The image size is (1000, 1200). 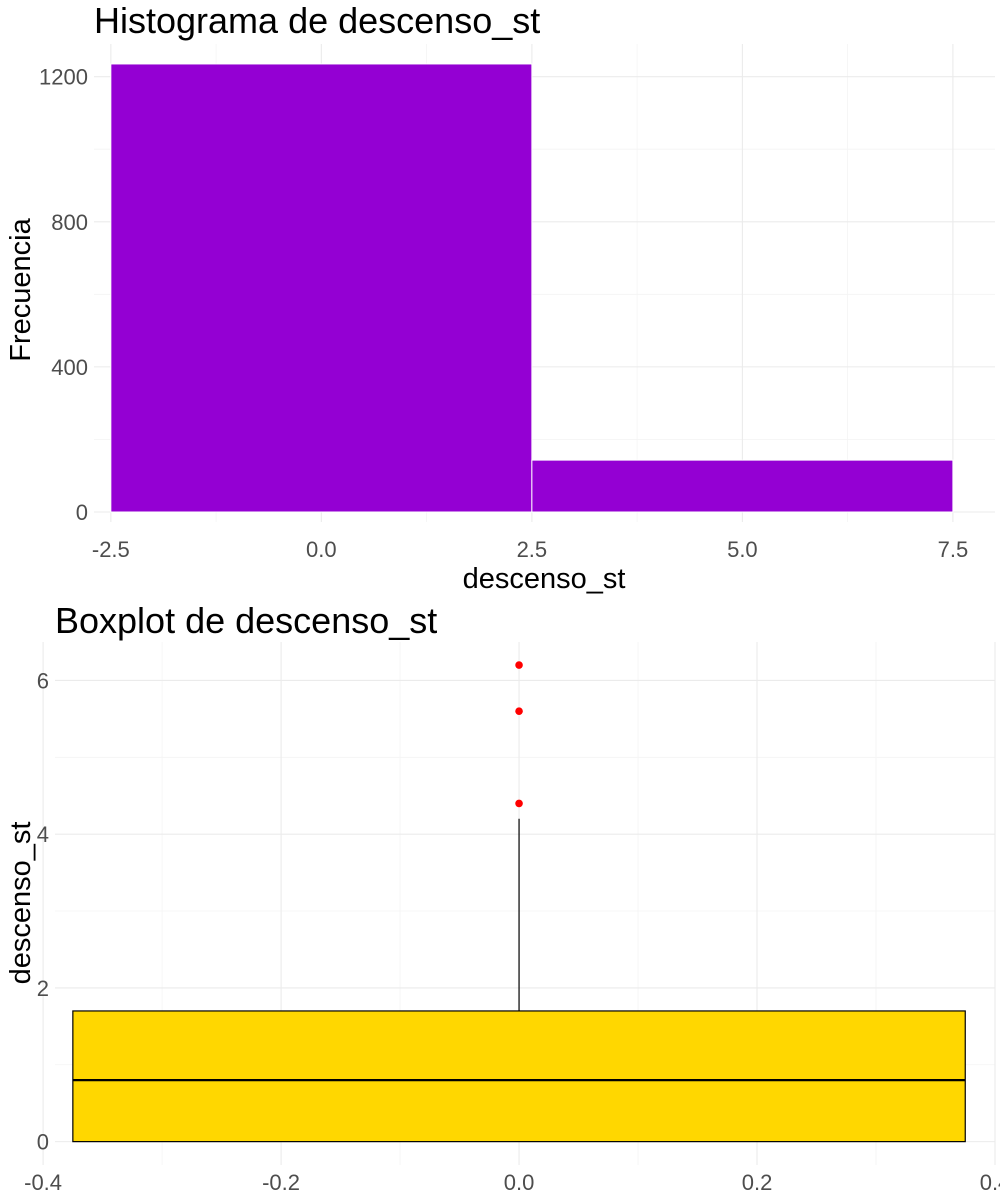 What do you see at coordinates (43, 911) in the screenshot?
I see `boxplot-y-ticks: 0 2 4 6` at bounding box center [43, 911].